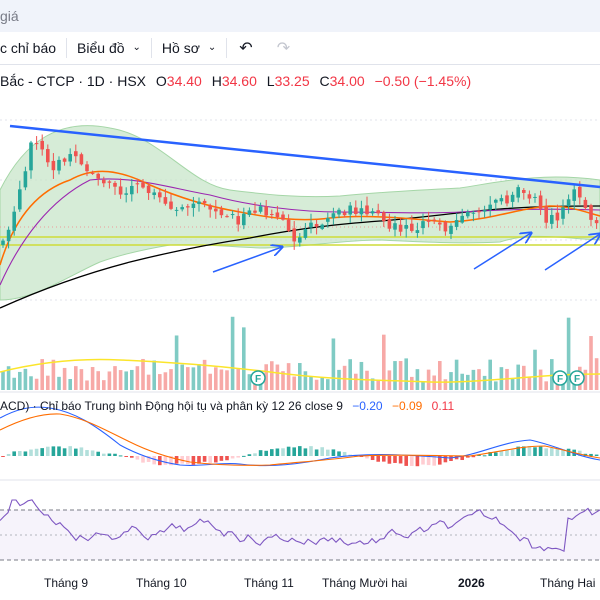  Describe the element at coordinates (101, 48) in the screenshot. I see `chart-type-label: Biểu đồ` at that location.